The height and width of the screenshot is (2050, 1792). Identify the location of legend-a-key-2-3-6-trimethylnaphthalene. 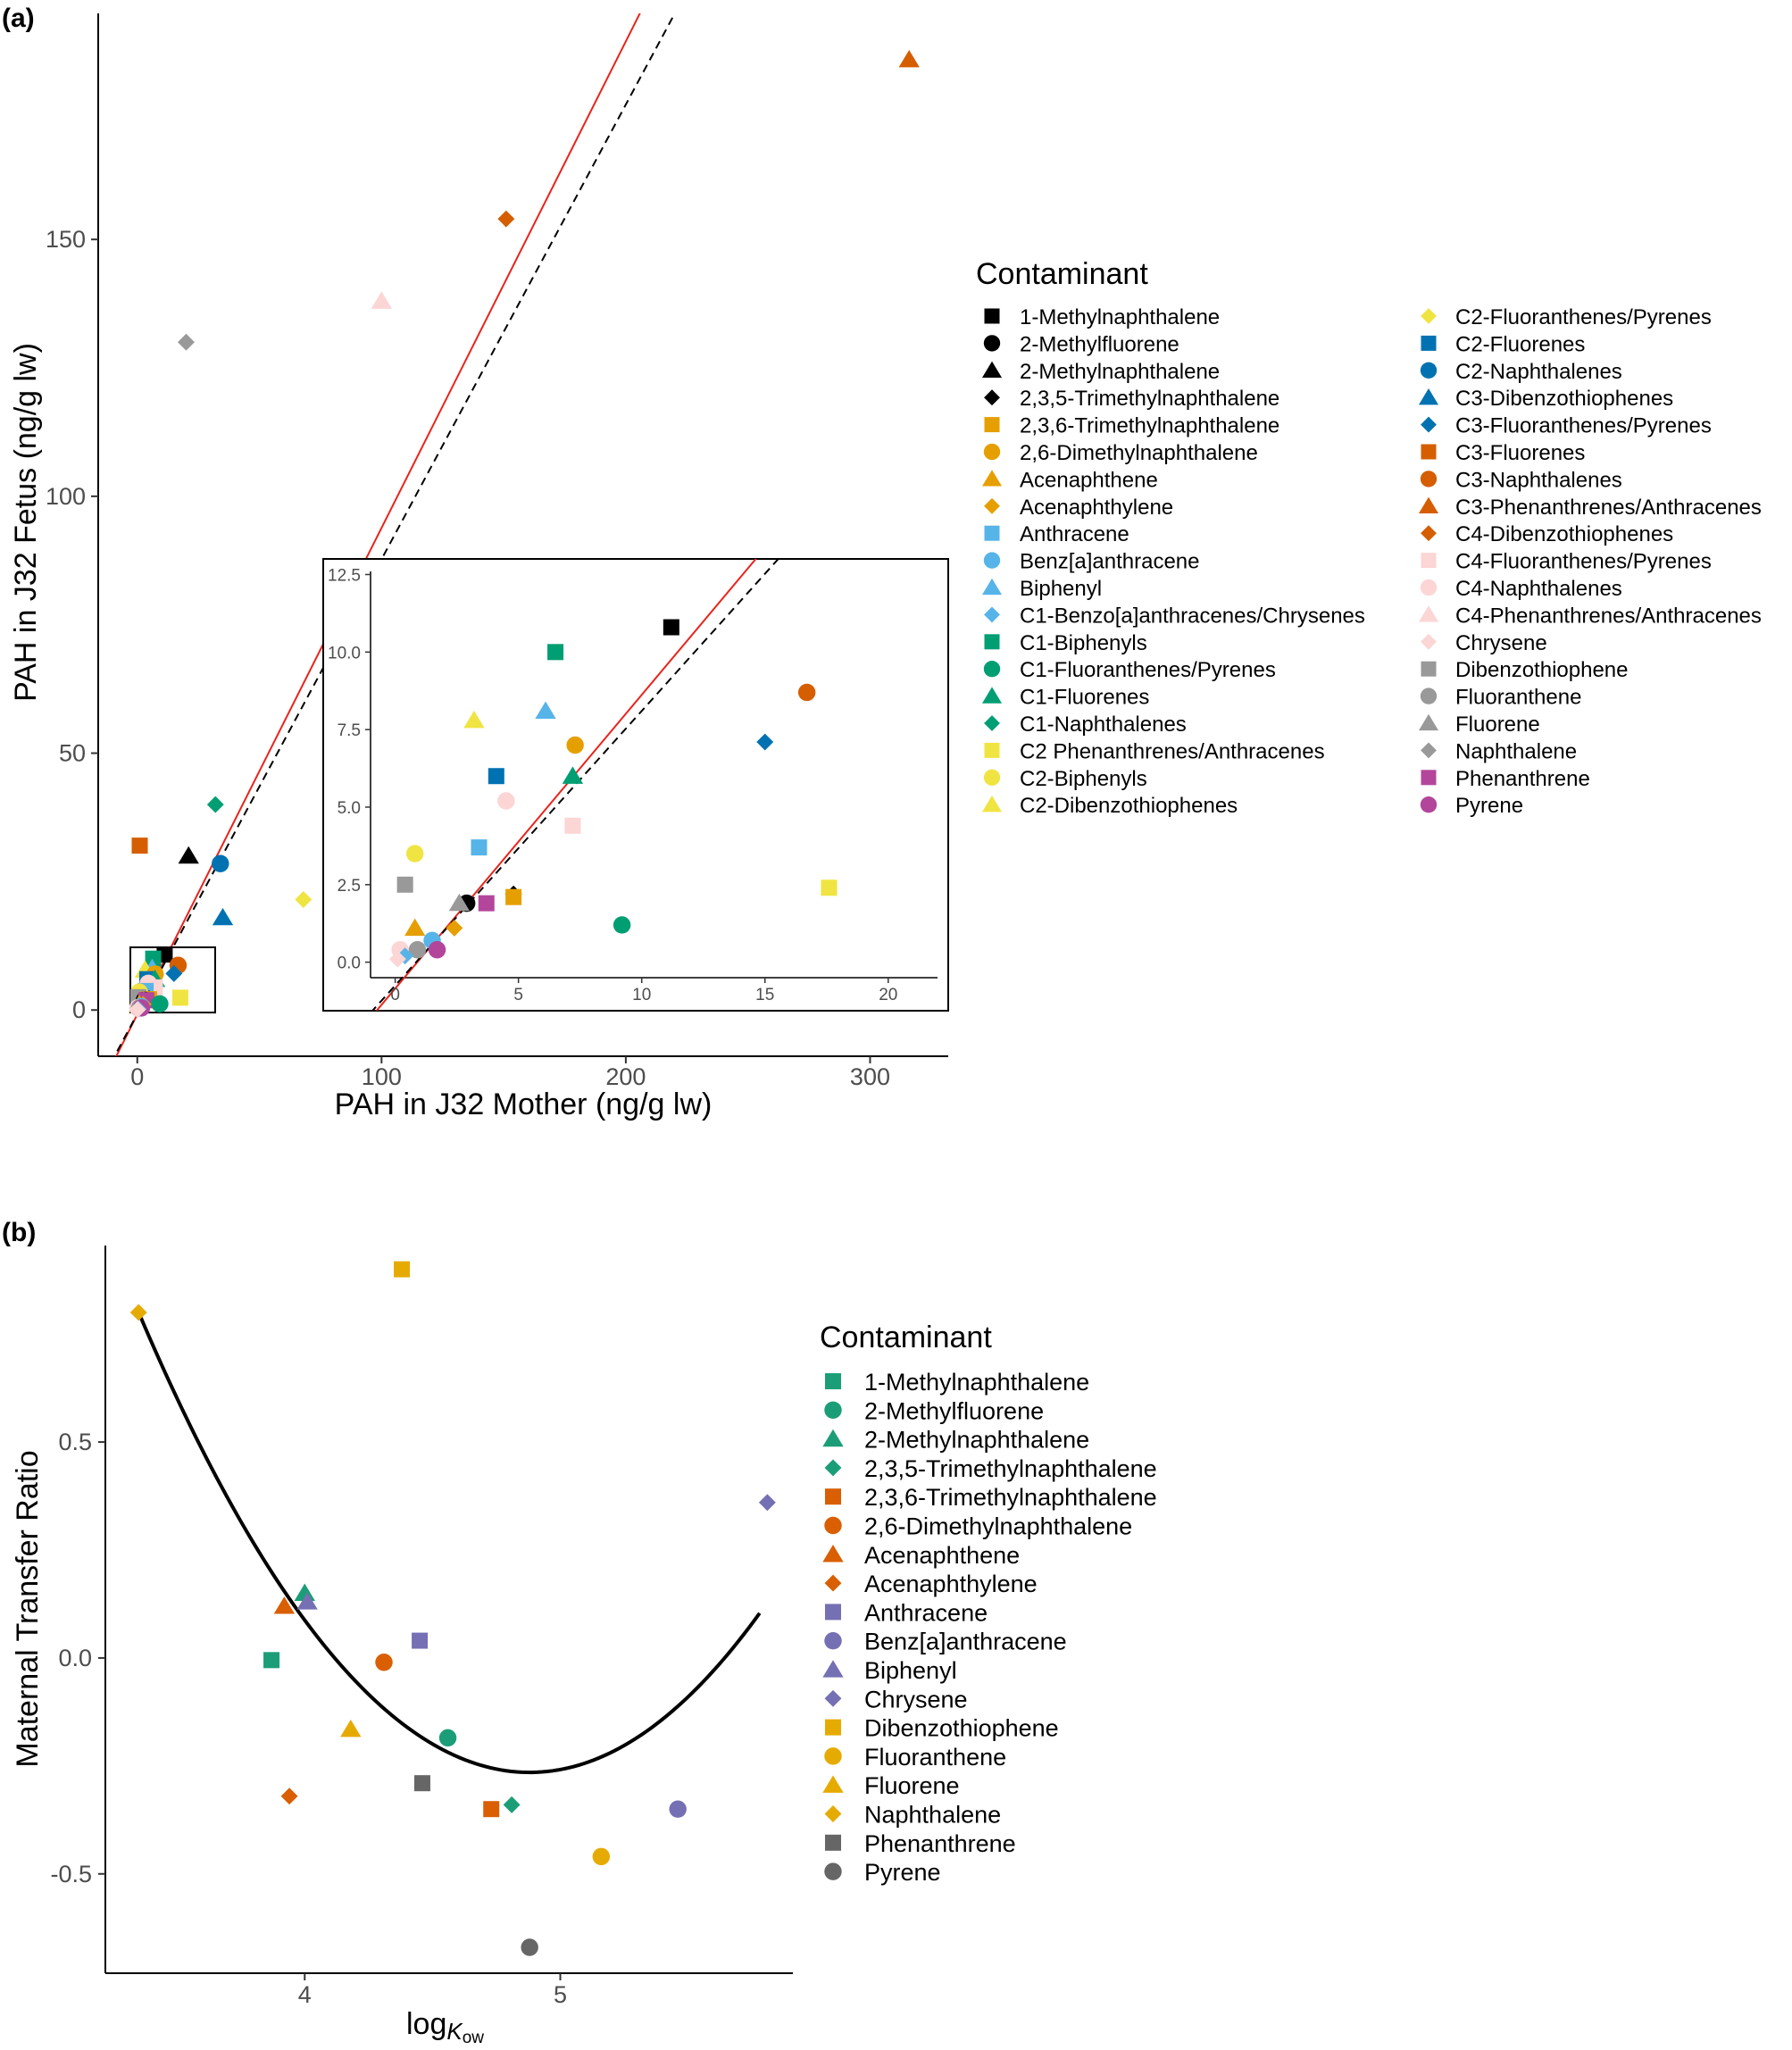
(992, 425).